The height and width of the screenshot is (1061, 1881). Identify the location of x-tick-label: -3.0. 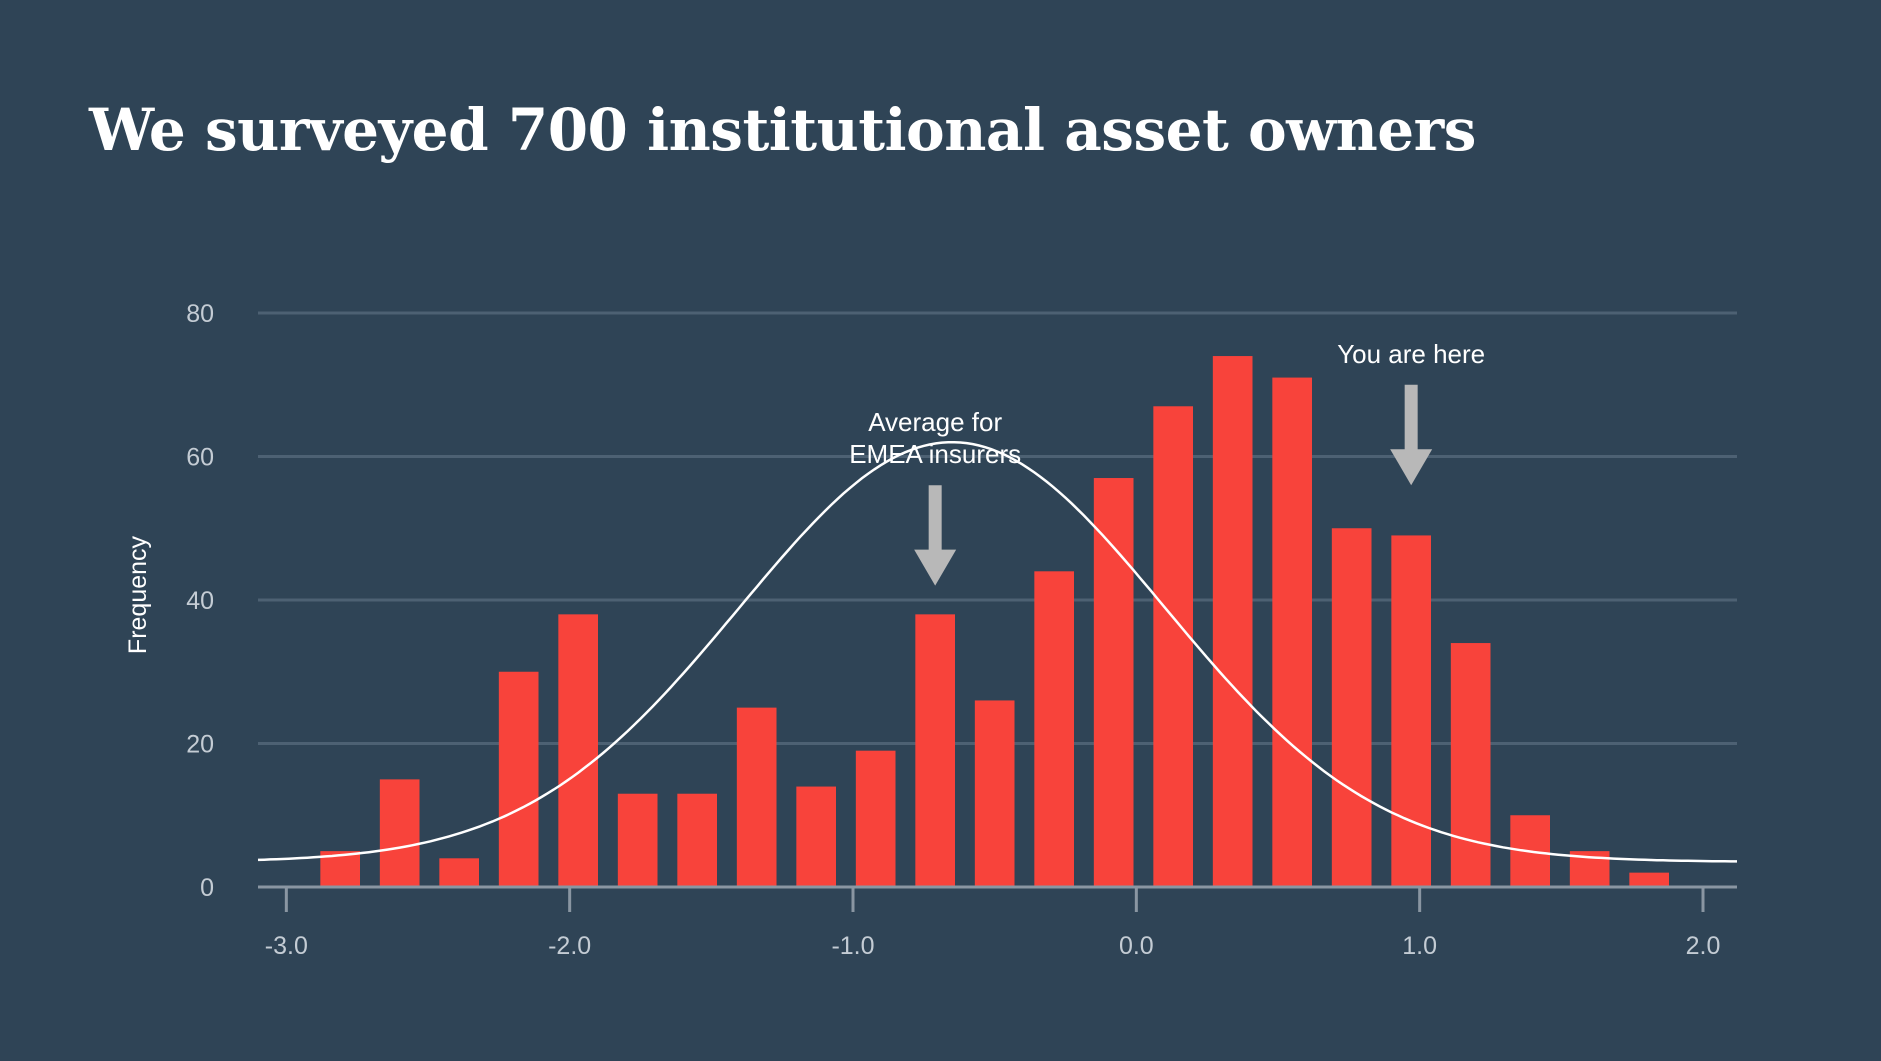
(286, 946).